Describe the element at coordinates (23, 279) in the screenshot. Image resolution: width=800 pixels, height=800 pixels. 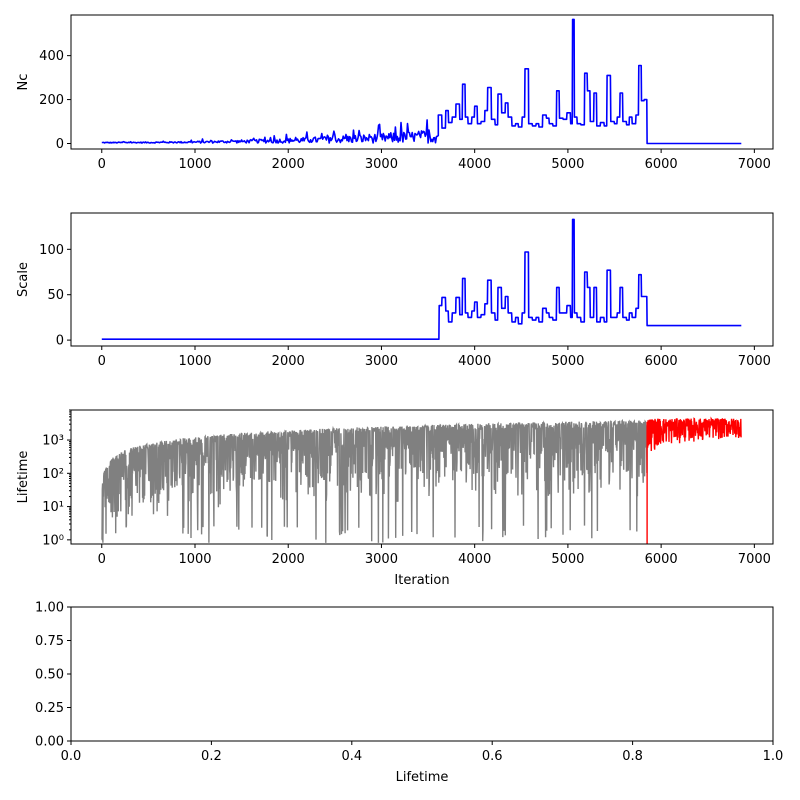
I see `y-axis-label: Scale` at that location.